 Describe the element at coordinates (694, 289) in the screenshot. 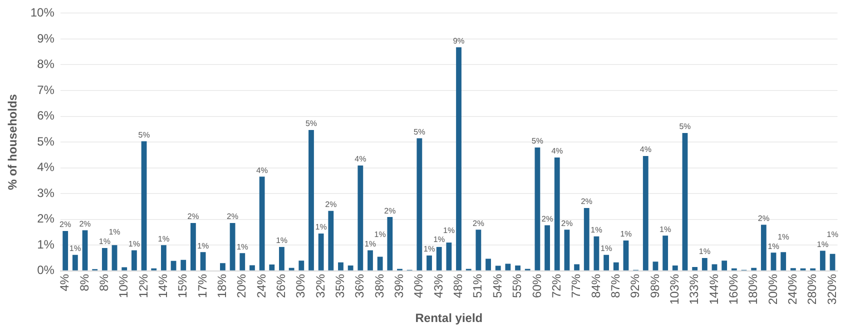

I see `x-tick-label: 133%` at that location.